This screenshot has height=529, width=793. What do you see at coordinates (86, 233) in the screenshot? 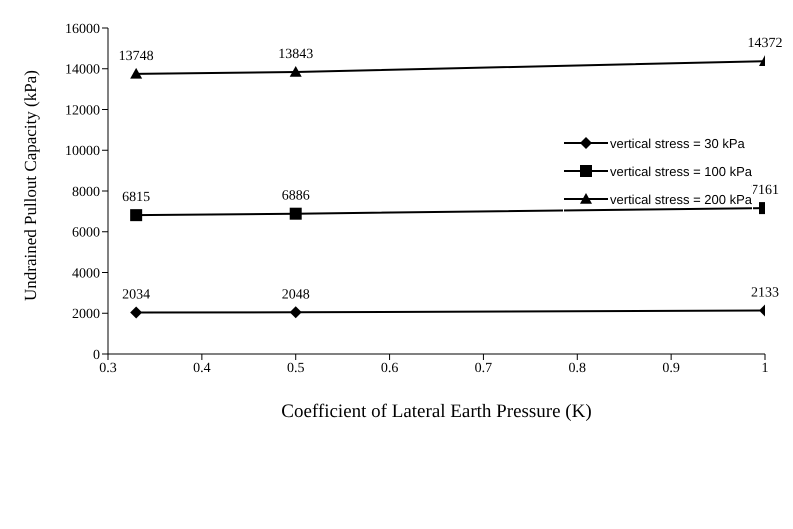
I see `y-tick-label: 6000` at bounding box center [86, 233].